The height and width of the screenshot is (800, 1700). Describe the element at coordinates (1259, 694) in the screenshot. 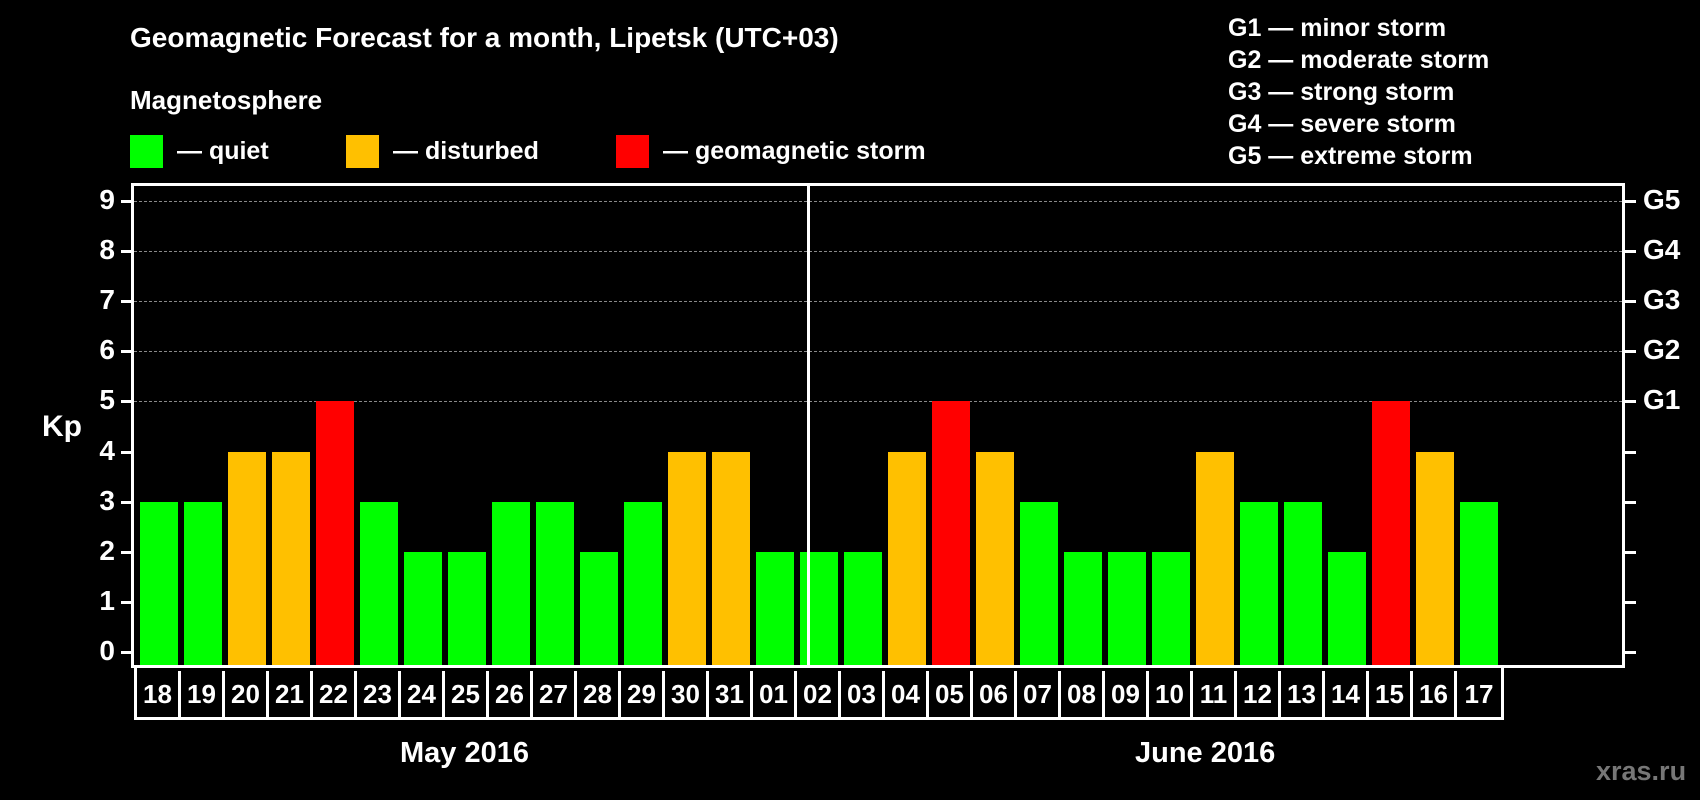

I see `date-cell-12: 12` at that location.